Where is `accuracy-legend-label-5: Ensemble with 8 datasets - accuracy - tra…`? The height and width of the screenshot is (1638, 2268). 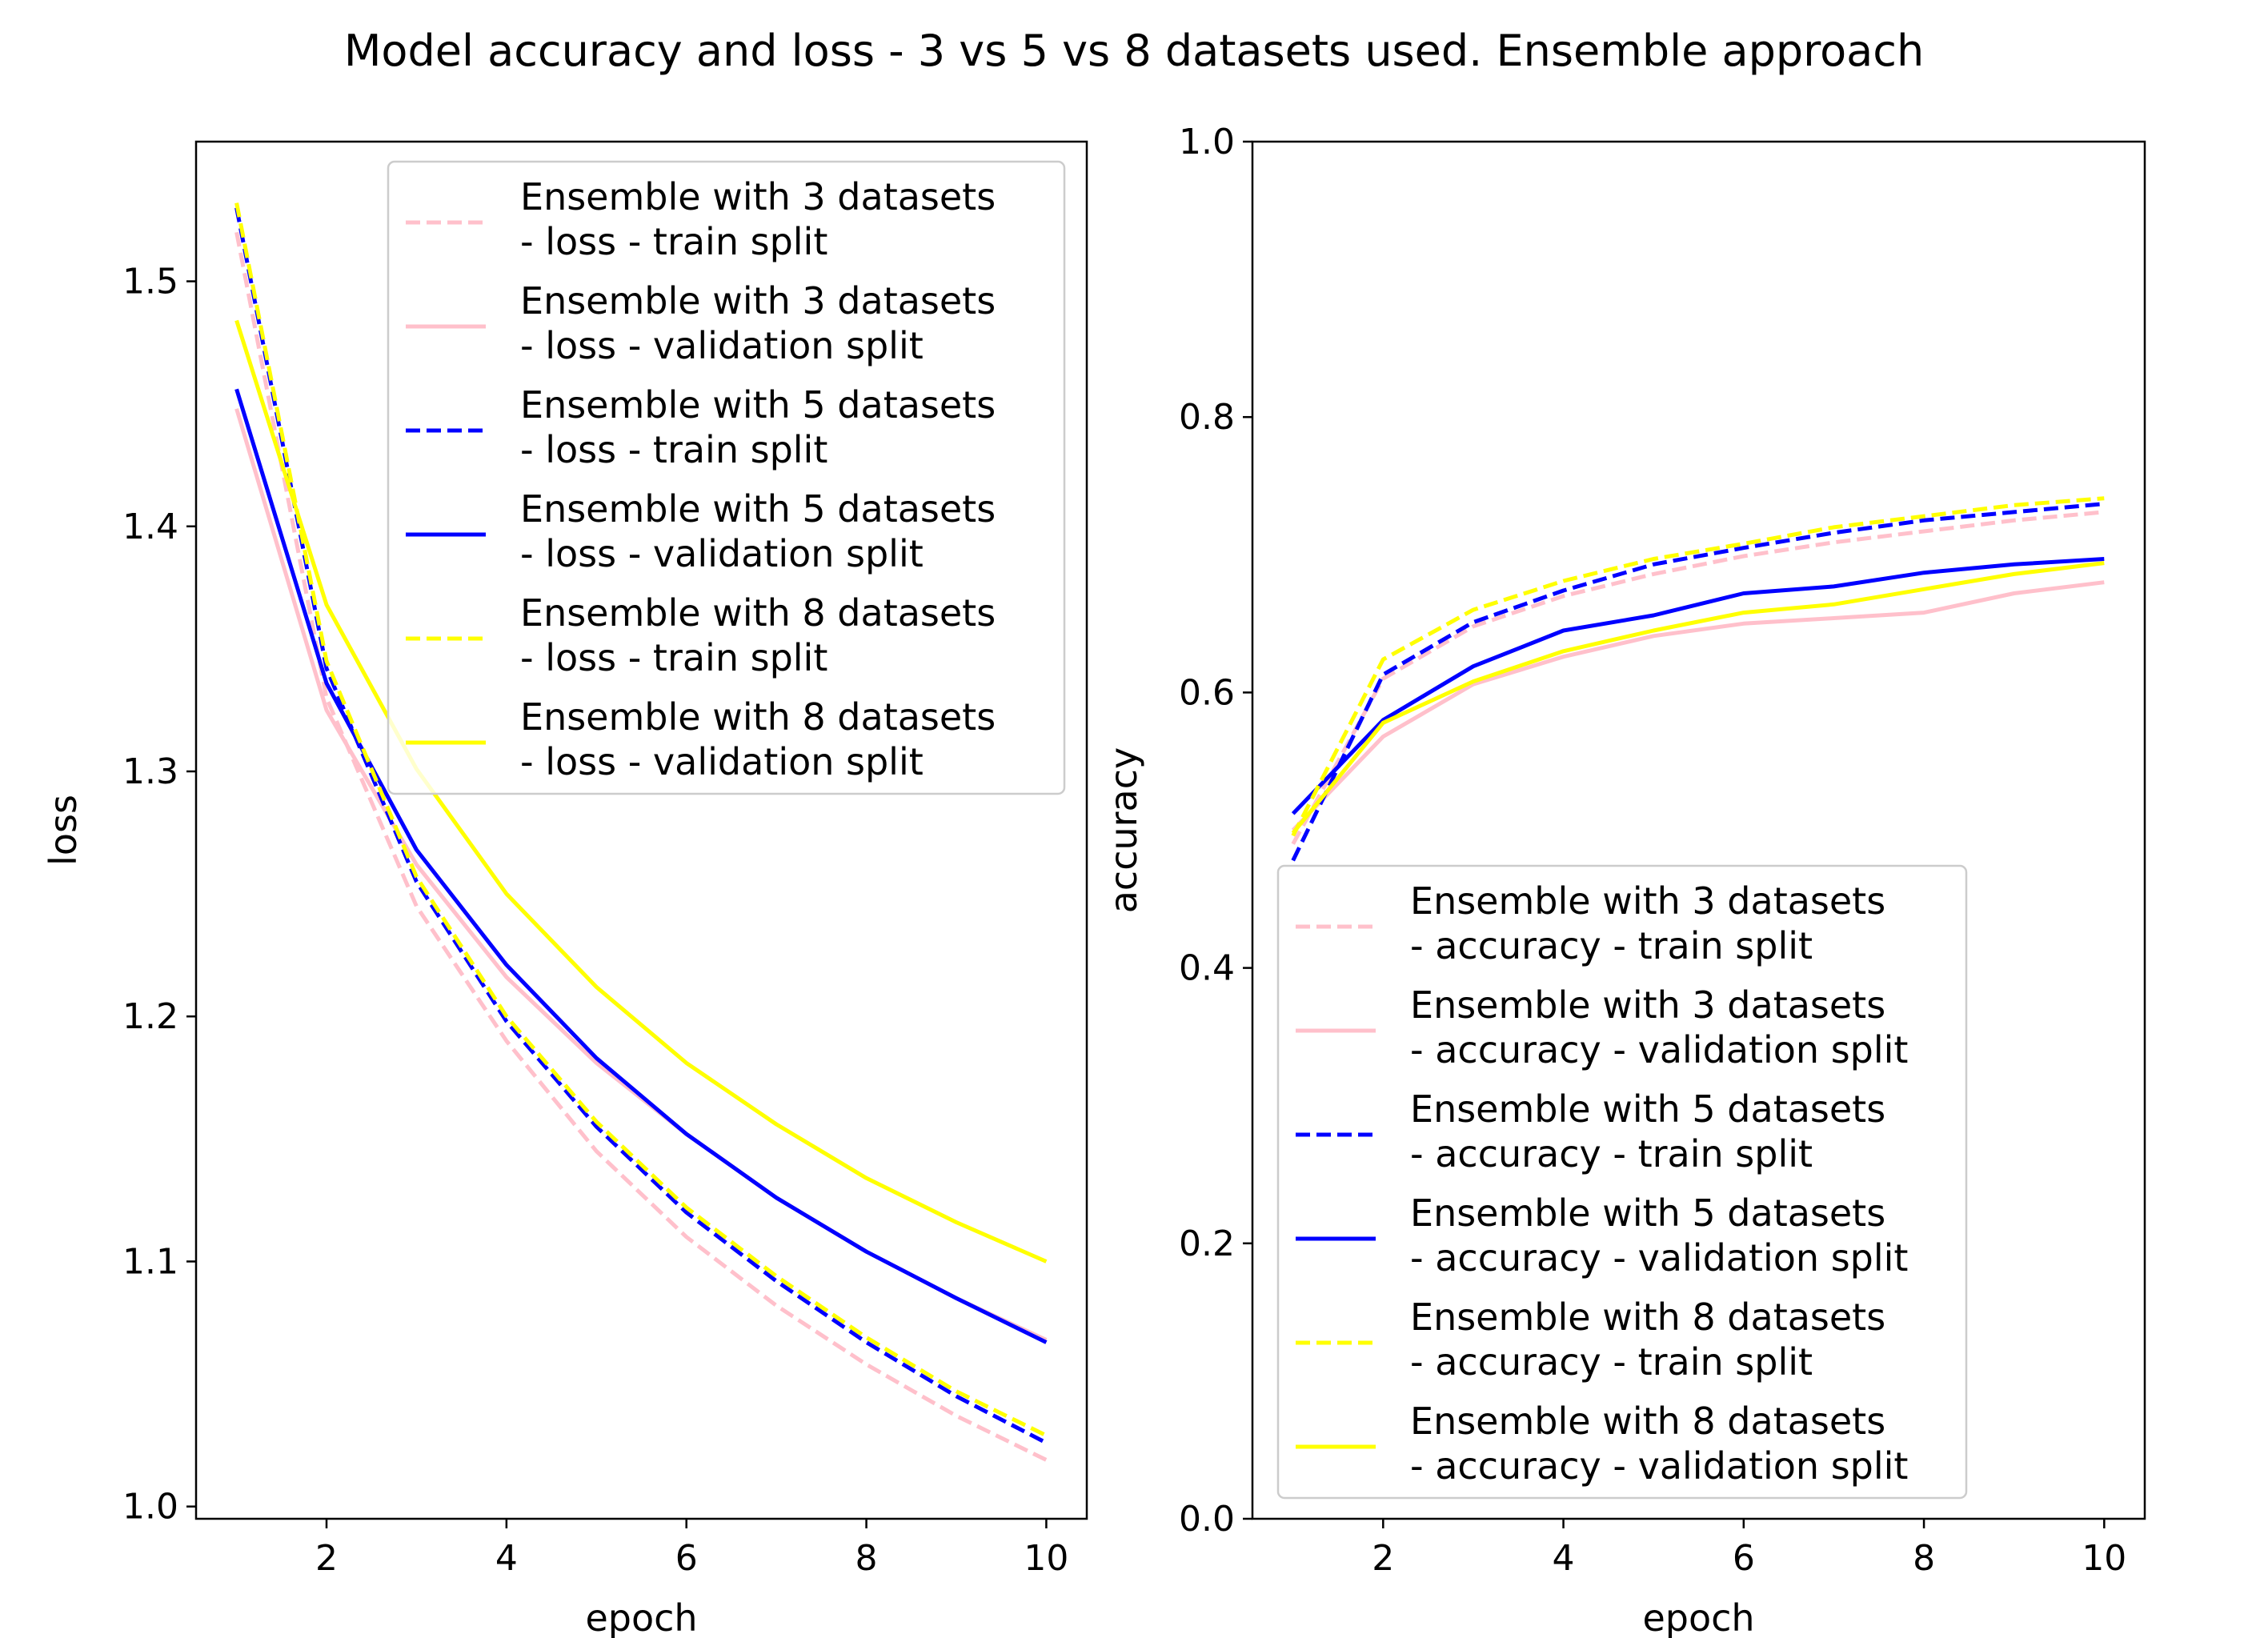
accuracy-legend-label-5: Ensemble with 8 datasets - accuracy - tra… is located at coordinates (1647, 1340).